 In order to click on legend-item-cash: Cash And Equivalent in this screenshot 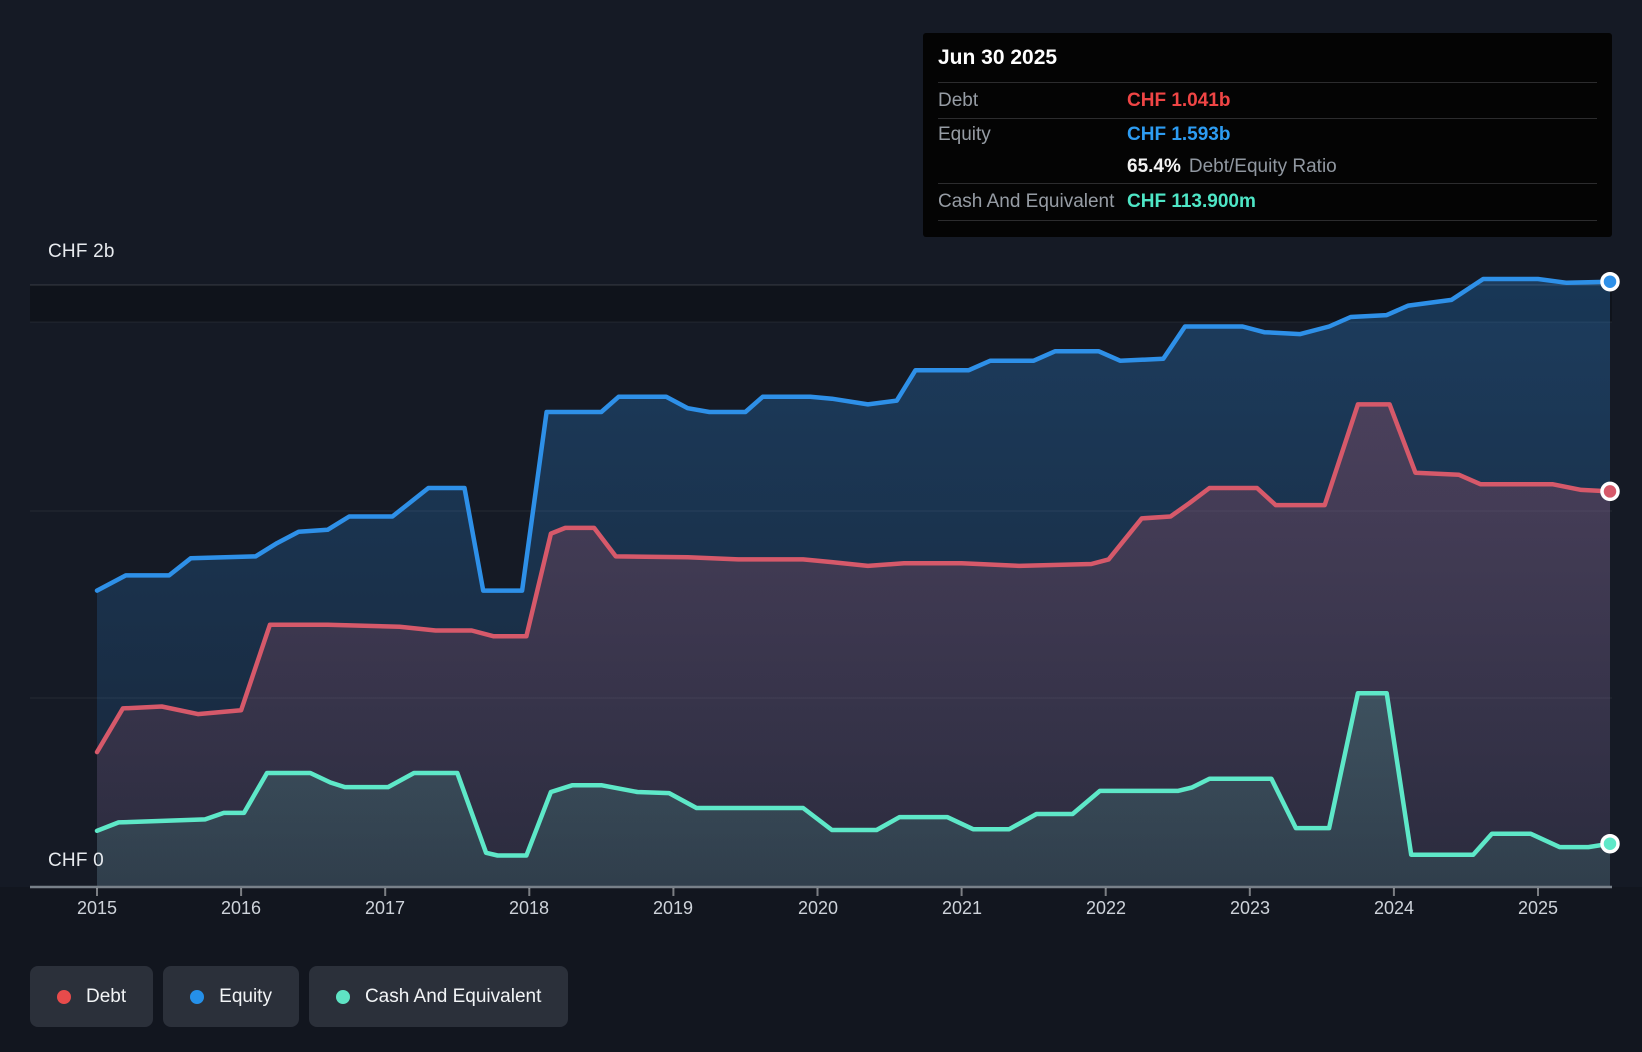, I will do `click(438, 996)`.